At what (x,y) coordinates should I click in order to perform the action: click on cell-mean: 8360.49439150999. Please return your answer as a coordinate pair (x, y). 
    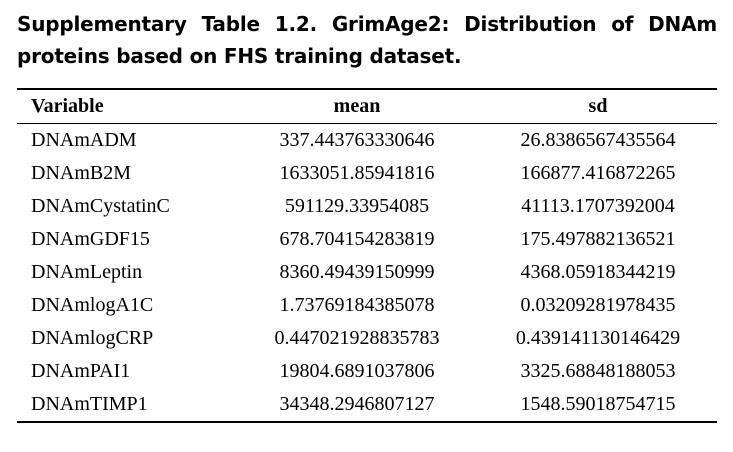
    Looking at the image, I should click on (357, 272).